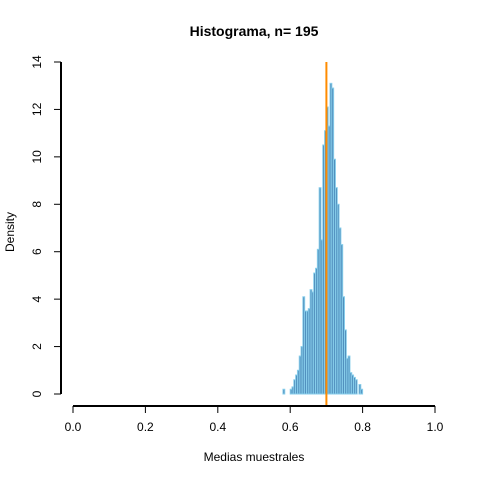 The width and height of the screenshot is (480, 480). I want to click on y-tick-label: 2, so click(37, 346).